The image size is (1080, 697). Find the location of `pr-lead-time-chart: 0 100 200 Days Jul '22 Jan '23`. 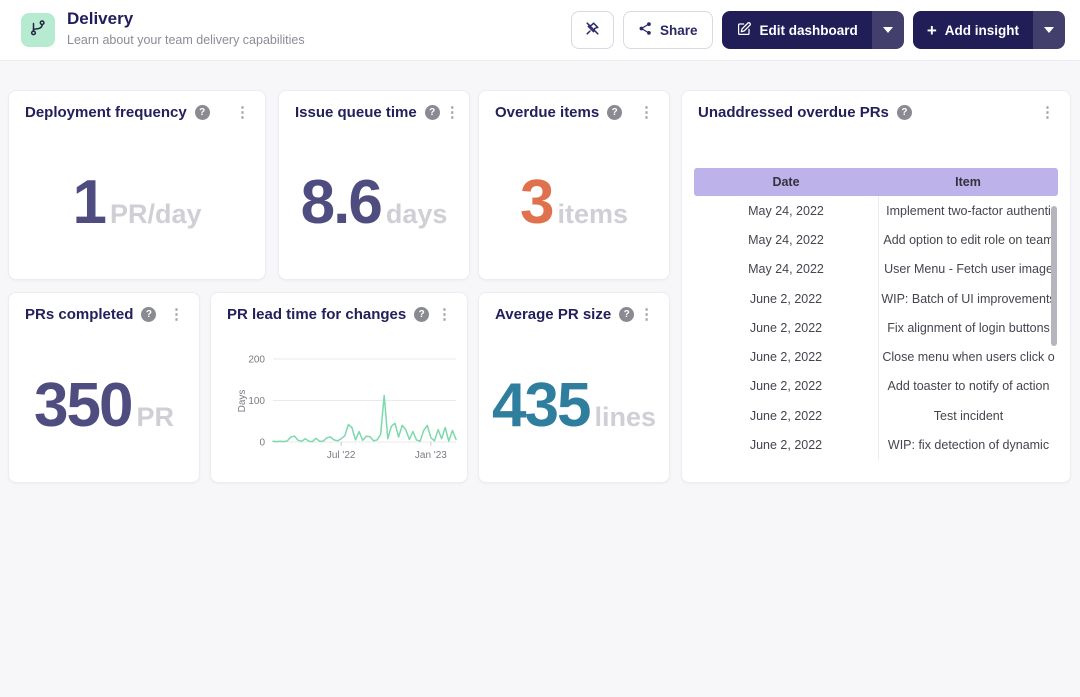

pr-lead-time-chart: 0 100 200 Days Jul '22 Jan '23 is located at coordinates (347, 408).